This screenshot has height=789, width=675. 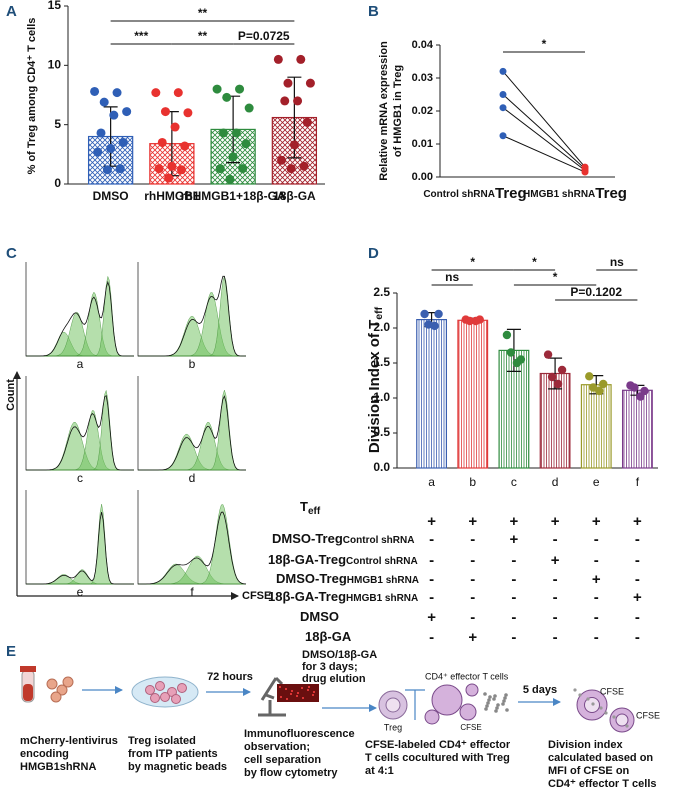 I want to click on y-tick-label: 2.0, so click(x=381, y=327).